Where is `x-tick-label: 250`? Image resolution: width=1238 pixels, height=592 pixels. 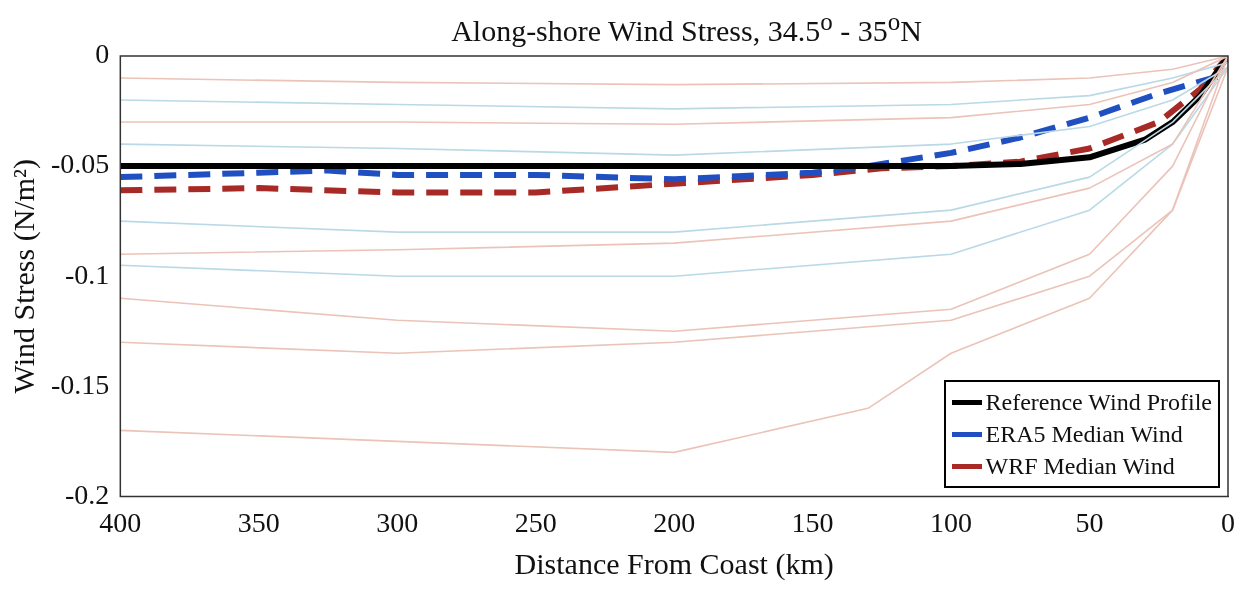 x-tick-label: 250 is located at coordinates (535, 522).